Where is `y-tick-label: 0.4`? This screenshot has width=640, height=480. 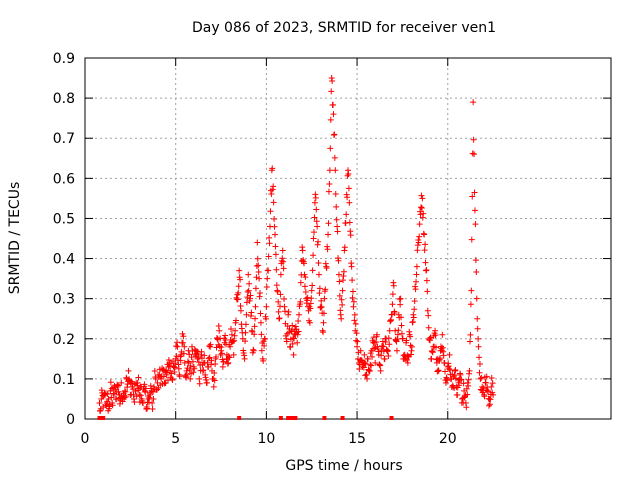
y-tick-label: 0.4 is located at coordinates (64, 260).